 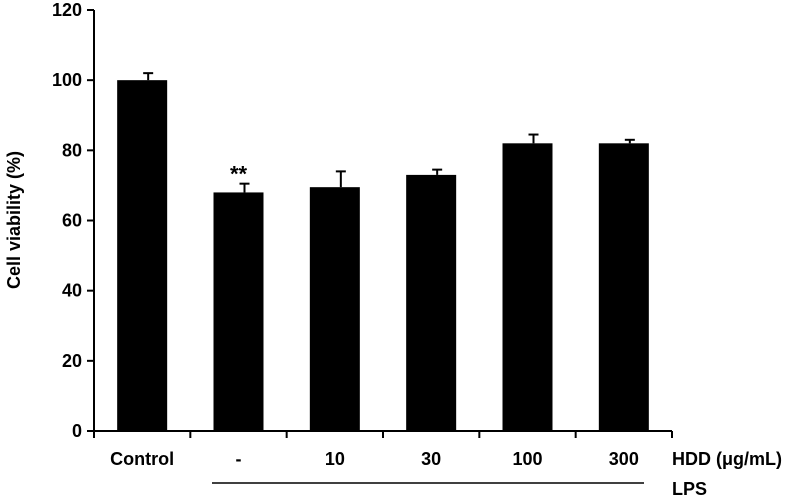 I want to click on x-axis-title: HDD (μg/mL), so click(x=727, y=459).